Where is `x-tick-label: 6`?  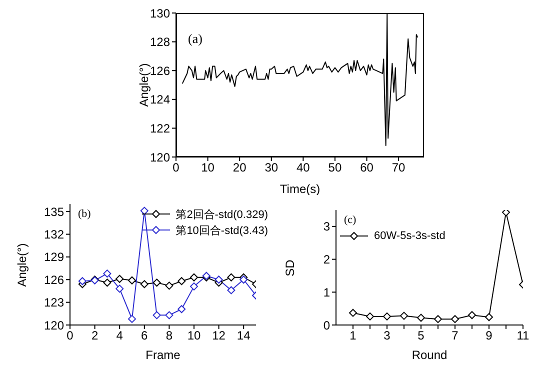
x-tick-label: 6 is located at coordinates (144, 335).